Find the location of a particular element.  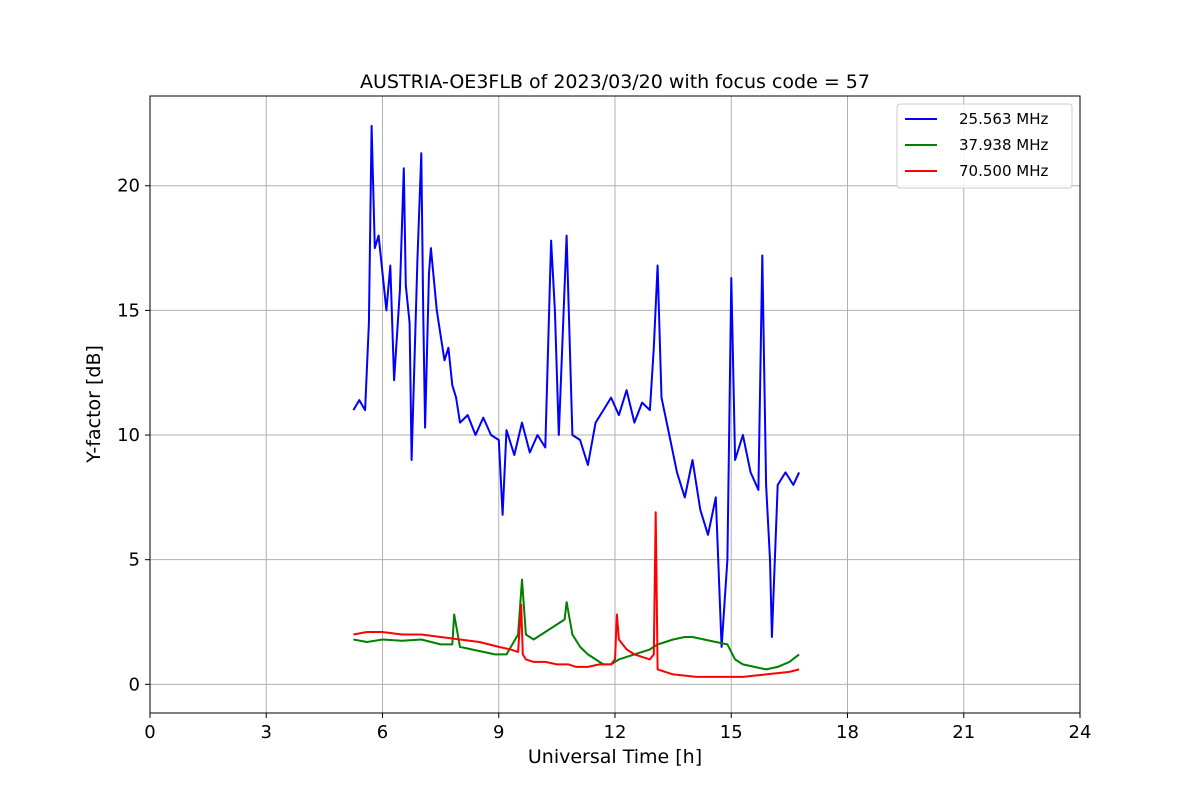

legend-label: 25.563 MHz is located at coordinates (1003, 119).